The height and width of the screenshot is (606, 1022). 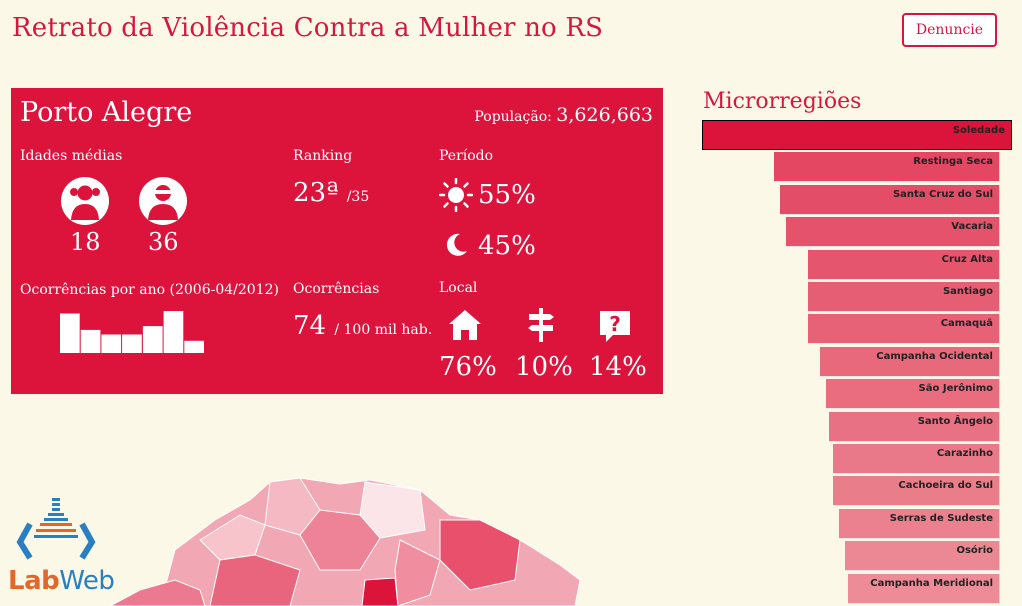 I want to click on population-label: População:, so click(x=513, y=117).